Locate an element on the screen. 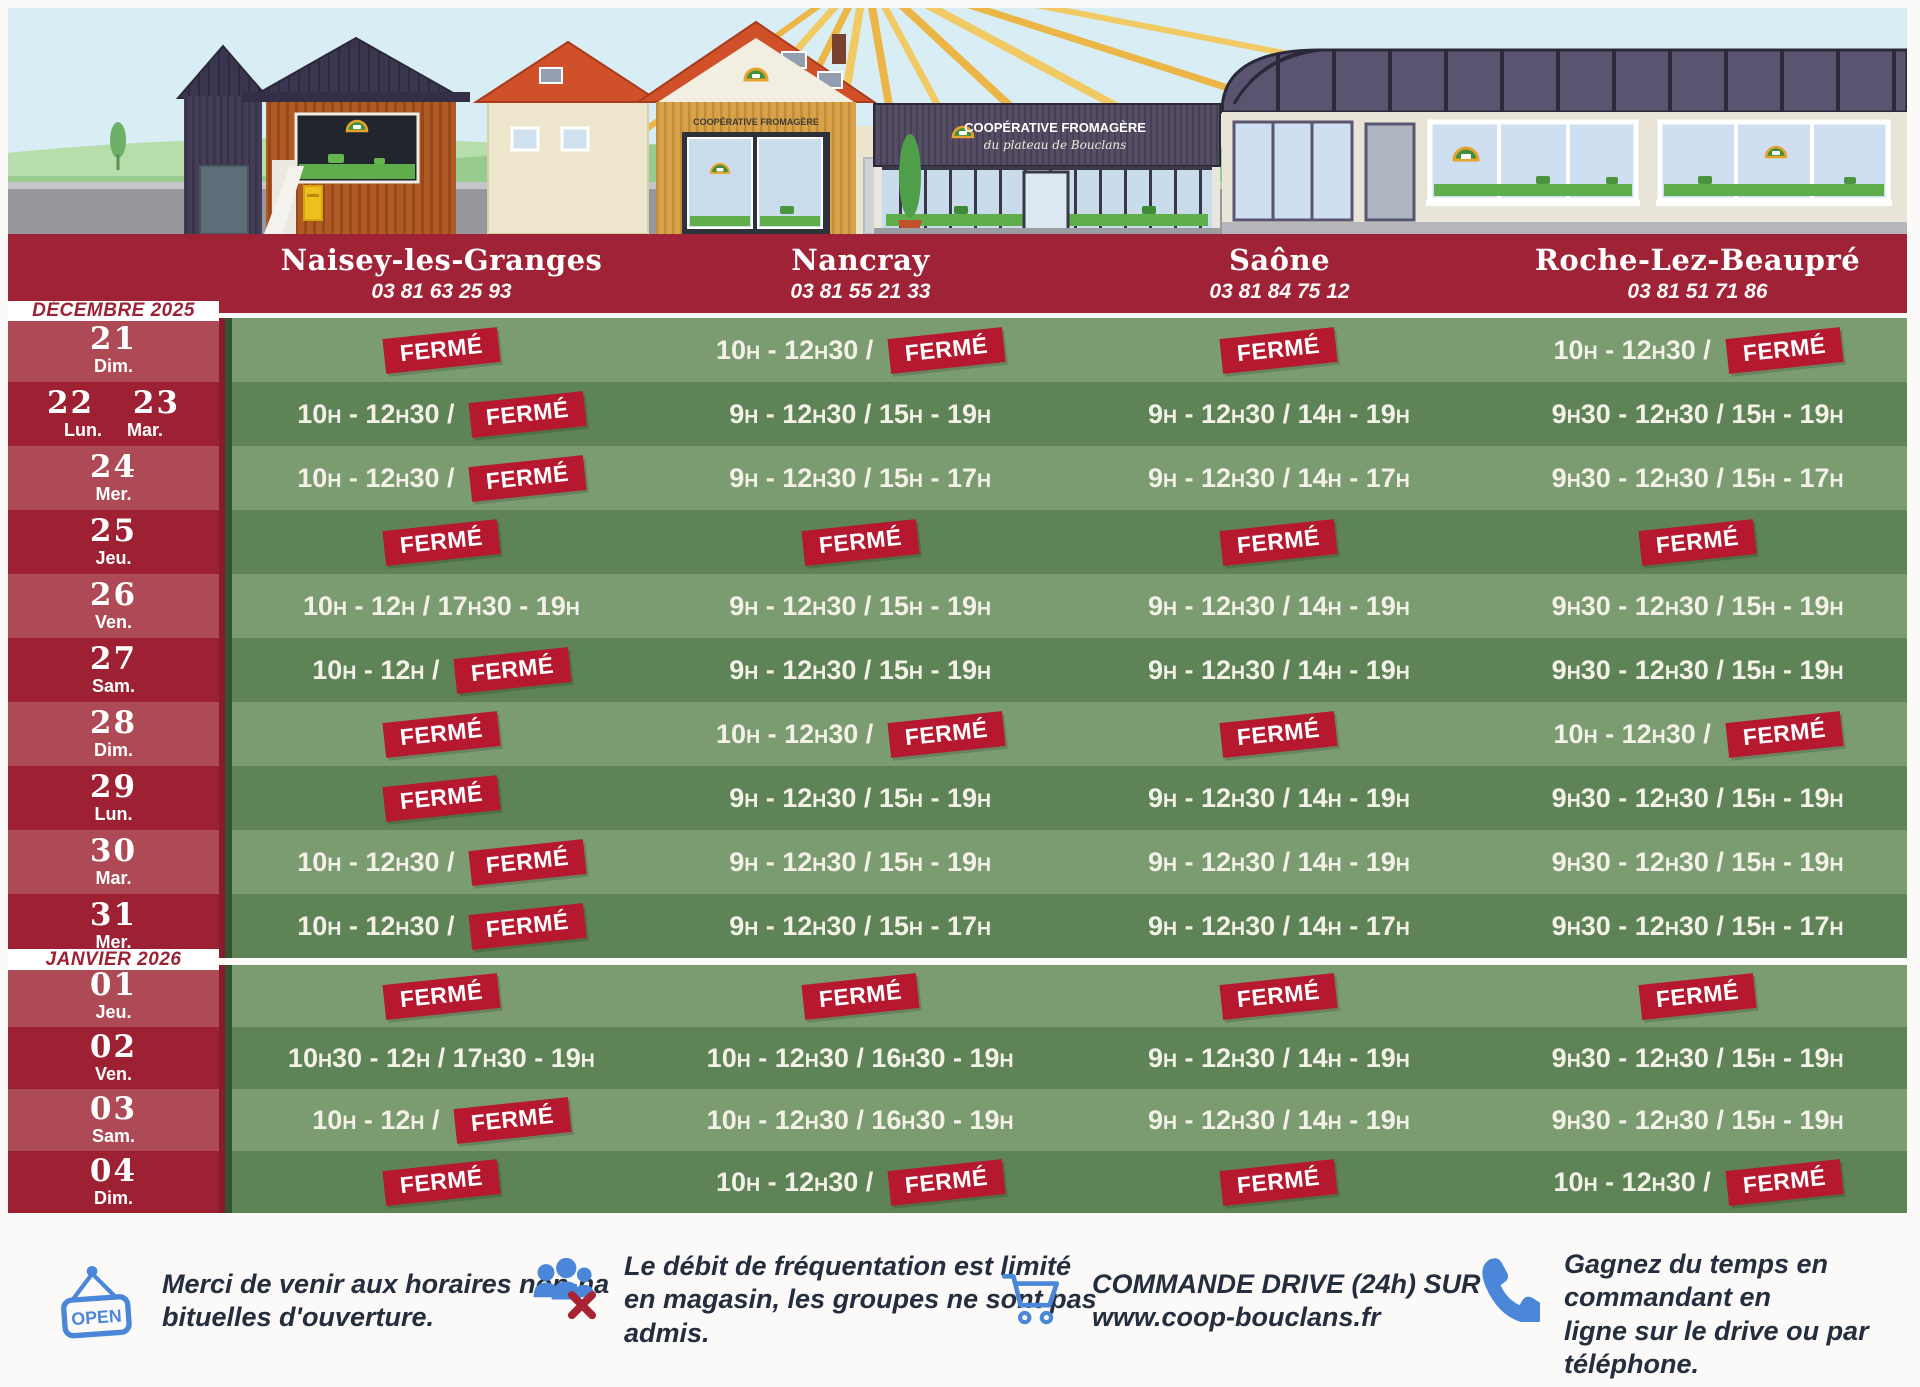 The height and width of the screenshot is (1387, 1920). hours-text: 10H30 - 12H / 17H30 - 19H is located at coordinates (441, 1057).